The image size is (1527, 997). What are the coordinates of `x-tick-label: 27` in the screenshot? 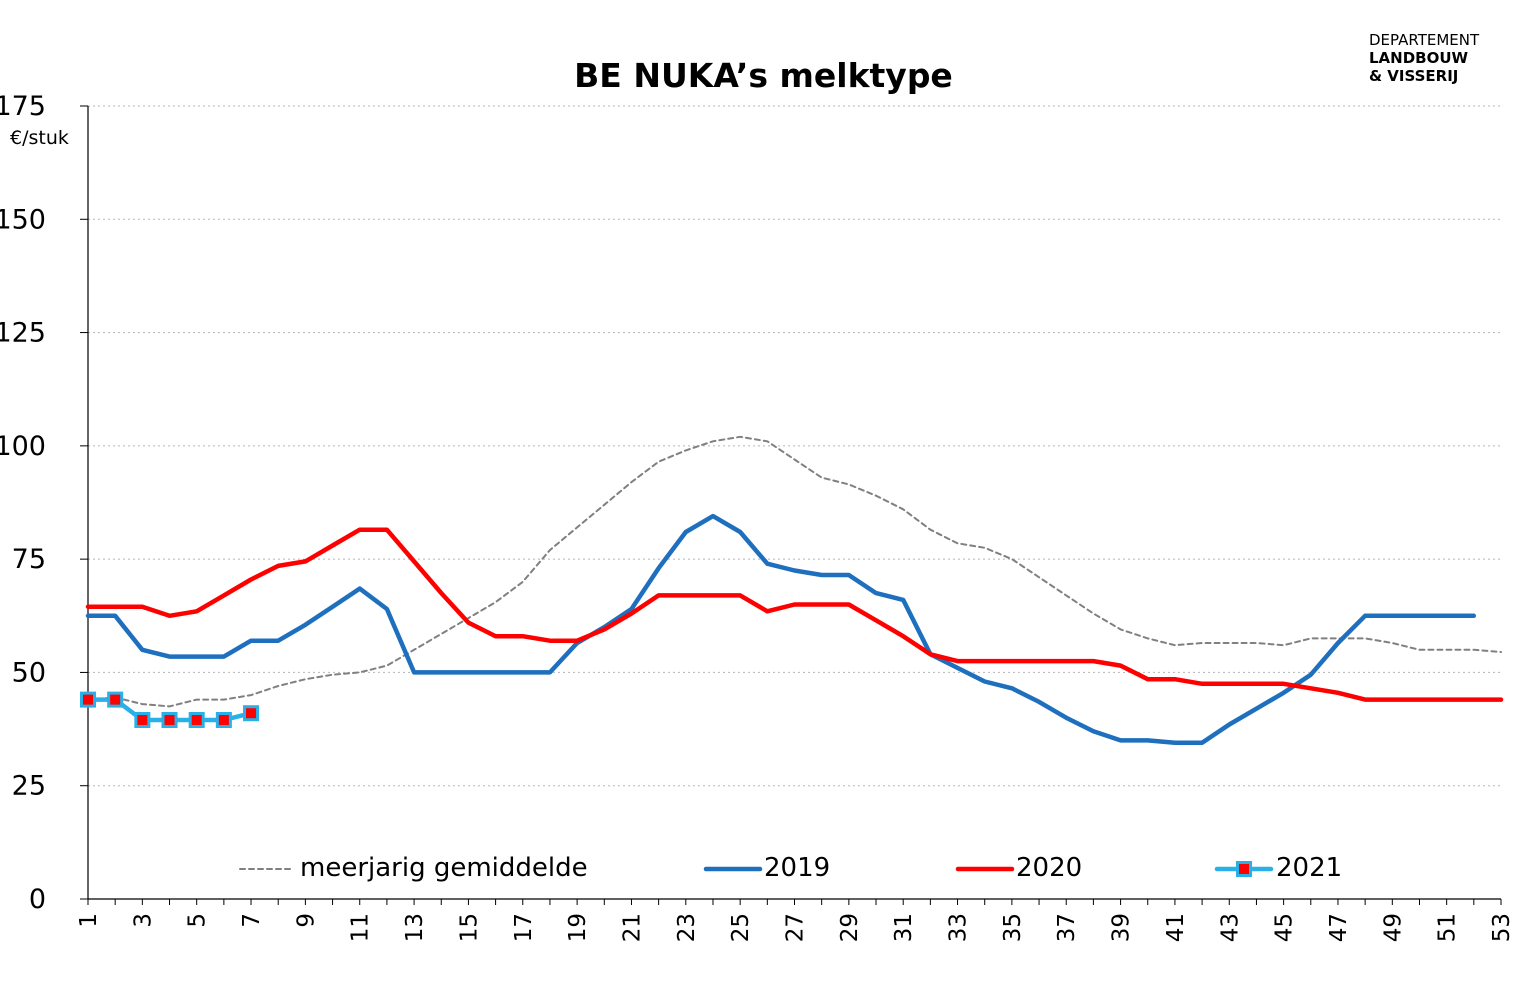 It's located at (796, 927).